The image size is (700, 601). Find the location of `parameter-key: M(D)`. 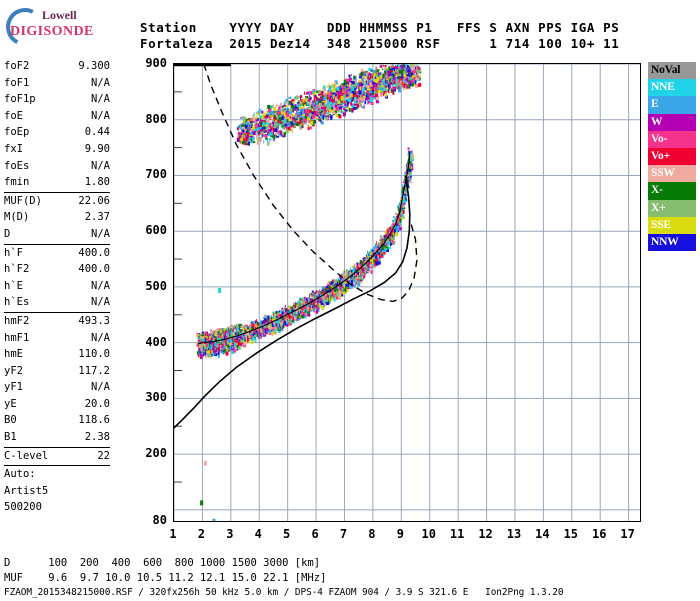

parameter-key: M(D) is located at coordinates (16, 217).